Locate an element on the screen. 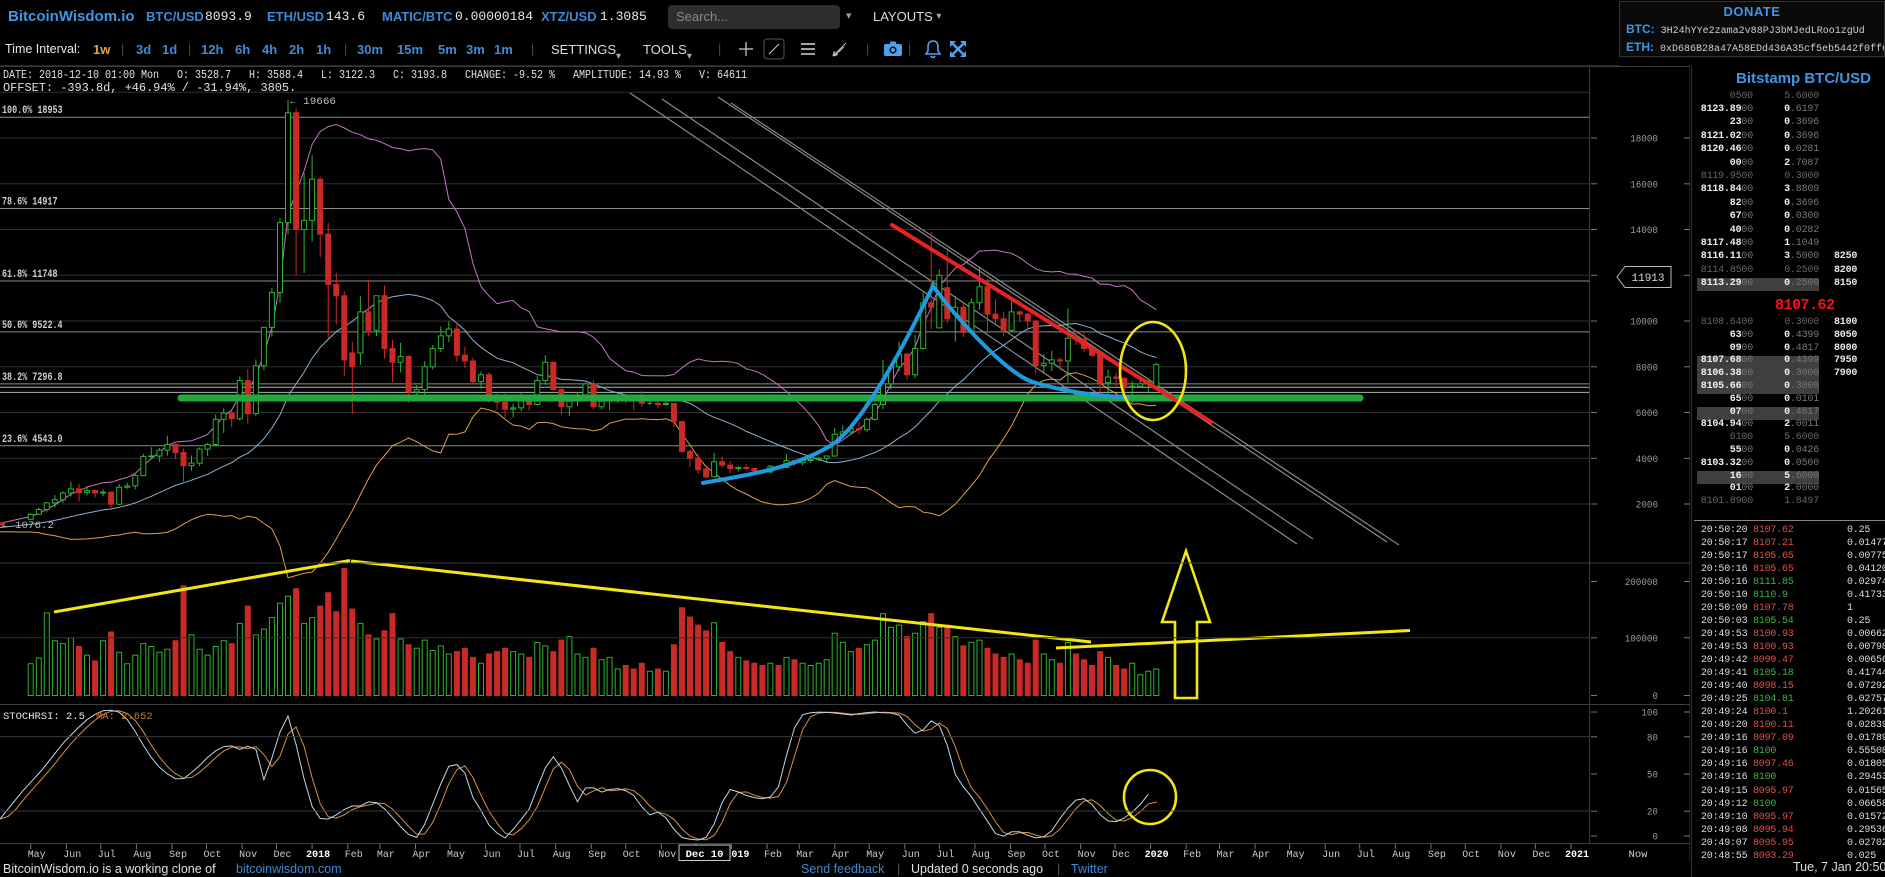 The width and height of the screenshot is (1885, 877). svg-text: 16000 is located at coordinates (1644, 185).